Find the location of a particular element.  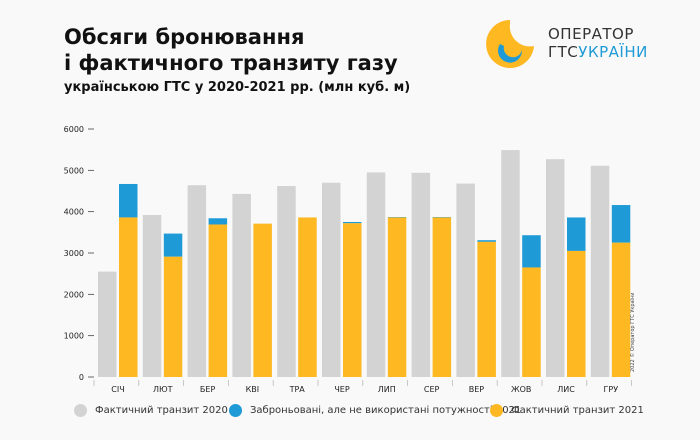

x-tick-label: ГРУ is located at coordinates (611, 389).